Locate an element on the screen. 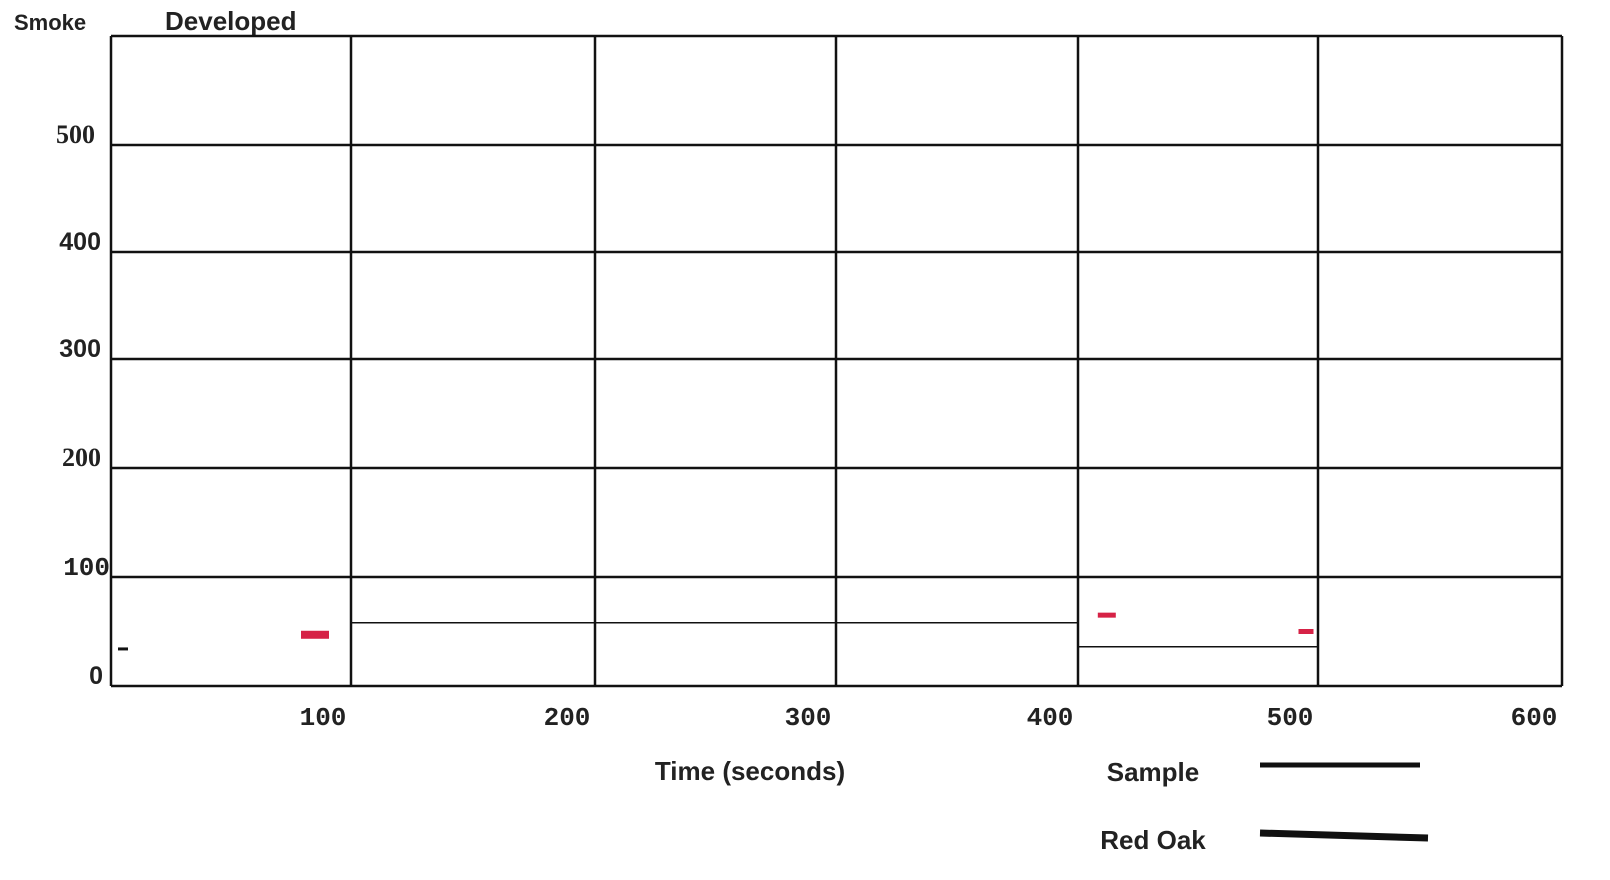 This screenshot has width=1610, height=880. y-tick-label: 200 is located at coordinates (81, 457).